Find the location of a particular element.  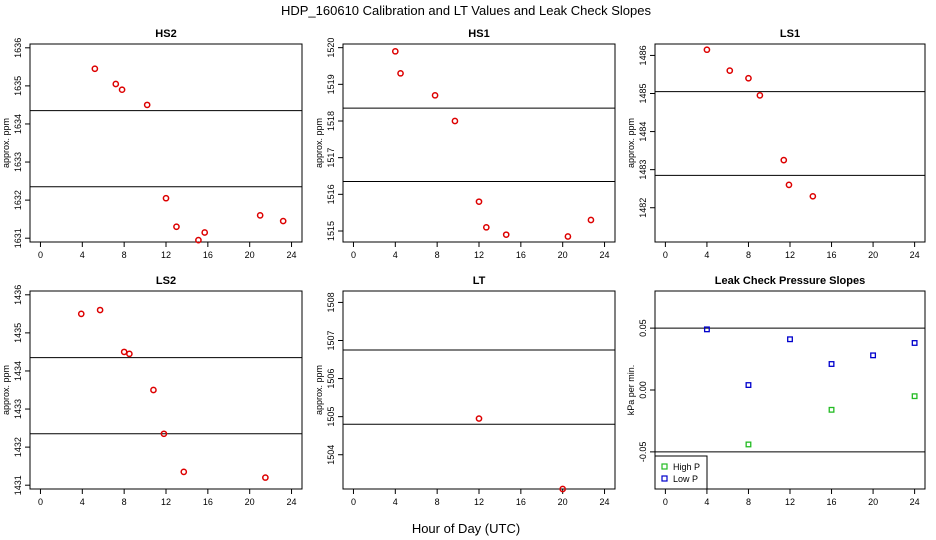

y-tick-label: 1435 is located at coordinates (18, 333).